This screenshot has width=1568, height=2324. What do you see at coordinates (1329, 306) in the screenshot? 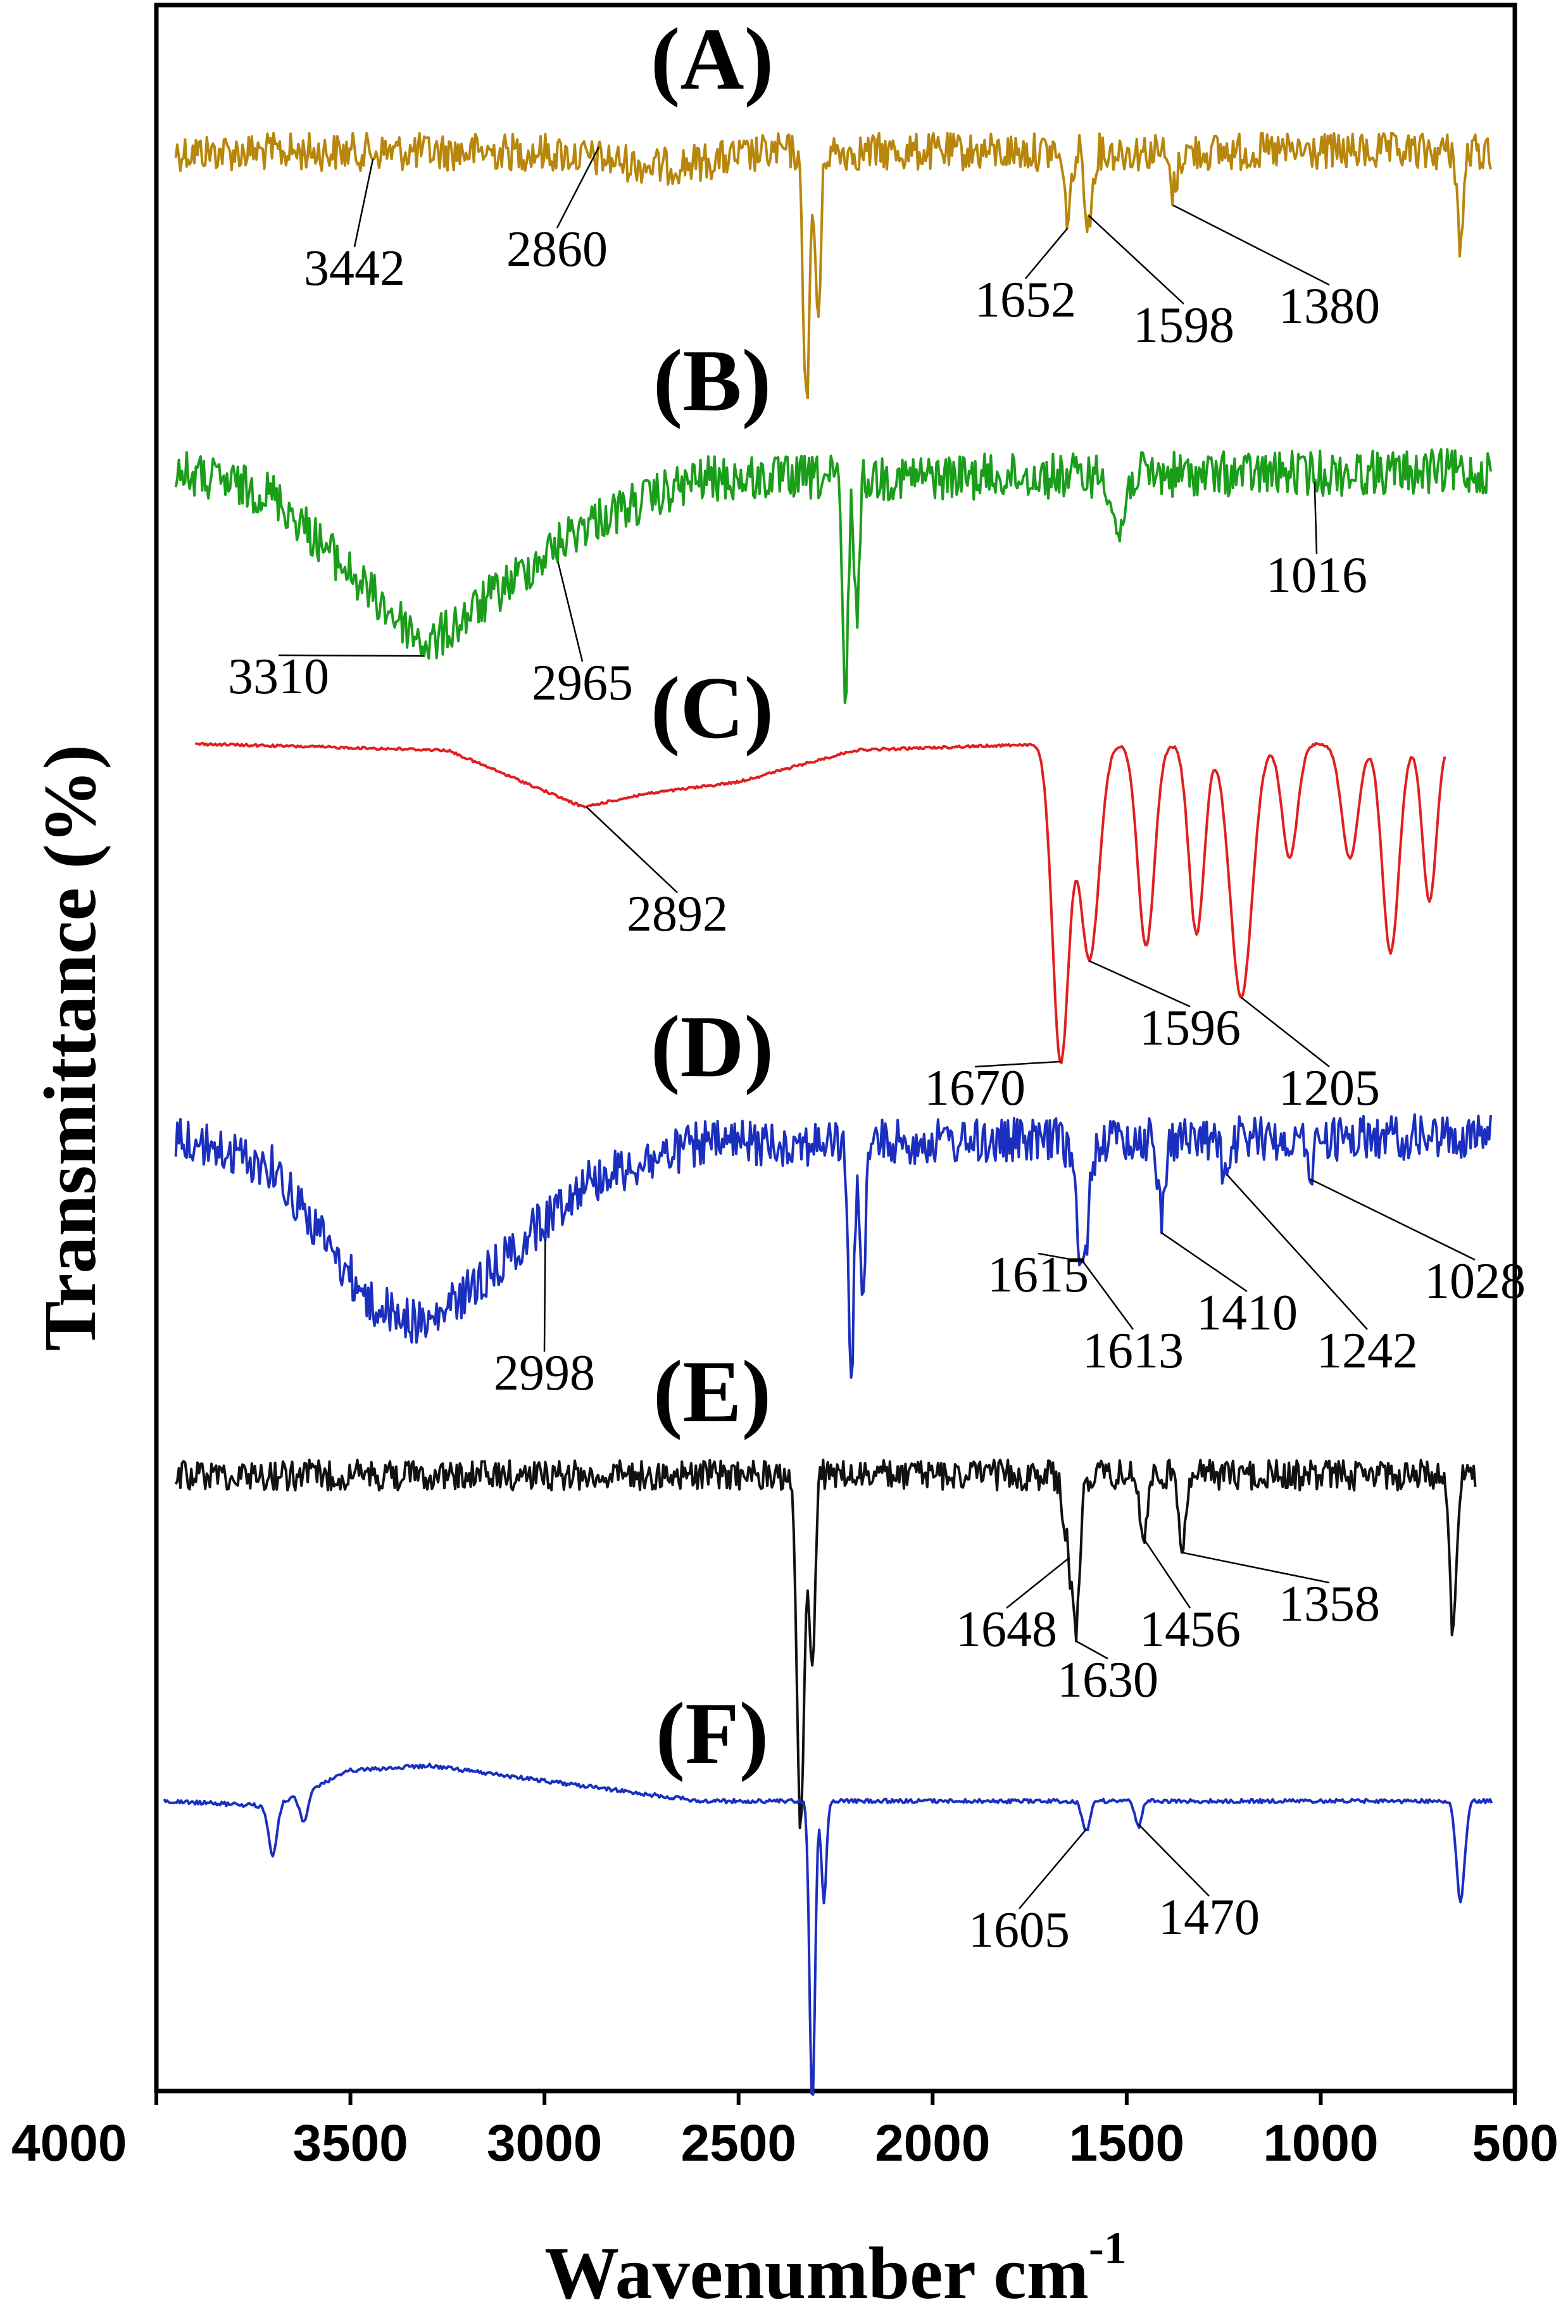
I see `peak-label: 1380` at bounding box center [1329, 306].